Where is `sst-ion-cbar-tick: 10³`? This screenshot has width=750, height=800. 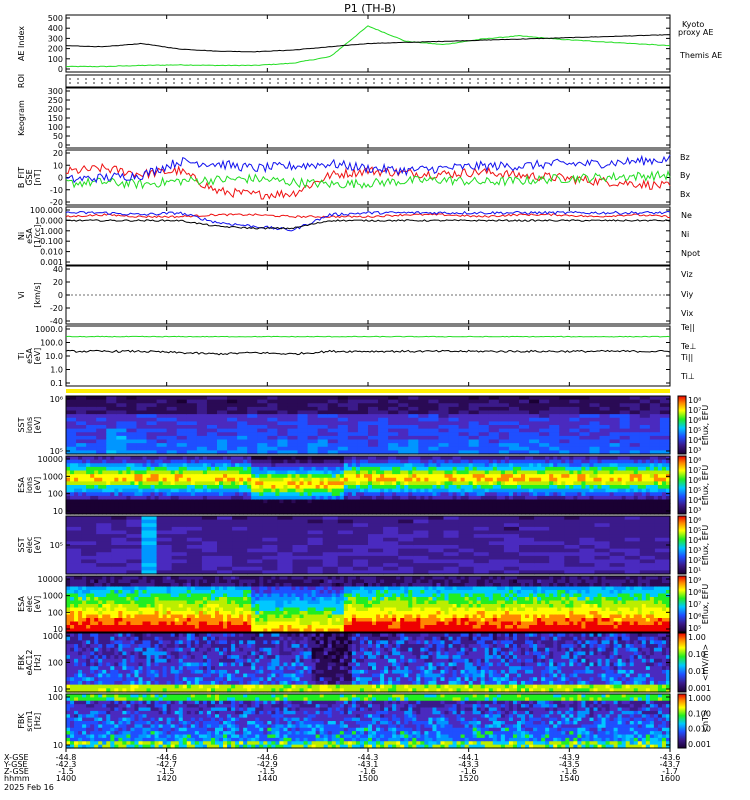
sst-ion-cbar-tick: 10³ is located at coordinates (694, 450).